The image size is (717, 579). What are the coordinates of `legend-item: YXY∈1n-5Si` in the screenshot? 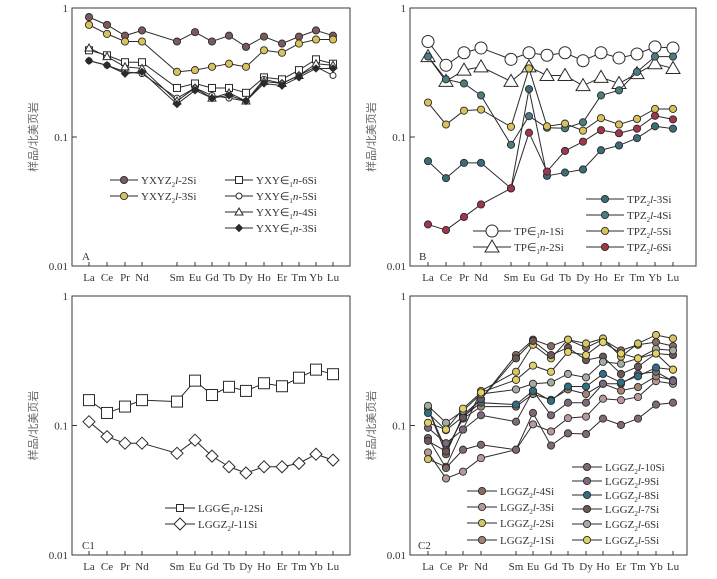 It's located at (271, 198).